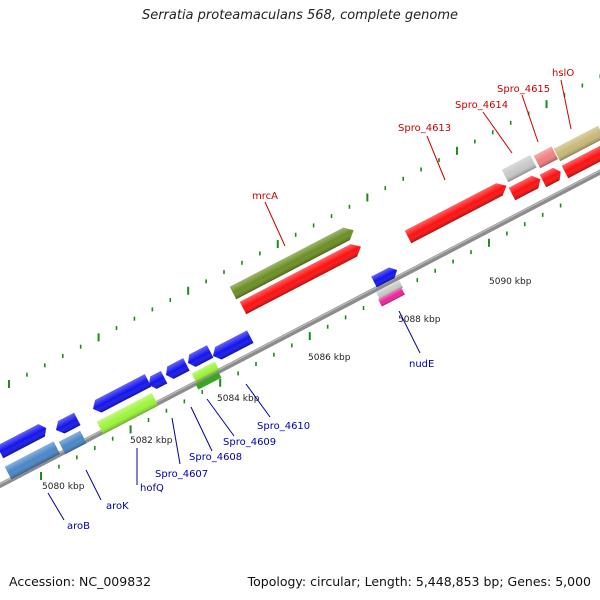 Image resolution: width=600 pixels, height=600 pixels. I want to click on accession-label: Accession: NC_009832, so click(80, 581).